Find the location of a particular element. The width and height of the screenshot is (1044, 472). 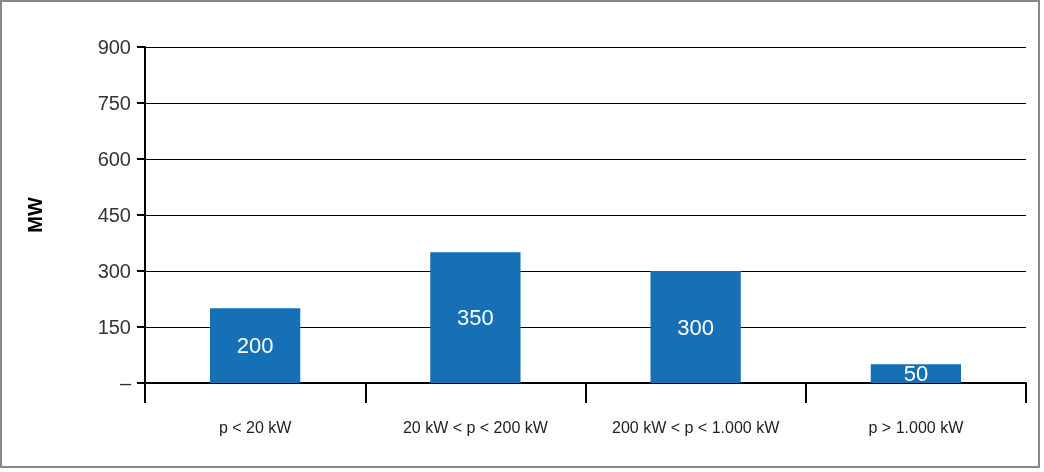

x-tick-label: 200 kW < p < 1.000 kW is located at coordinates (696, 427).